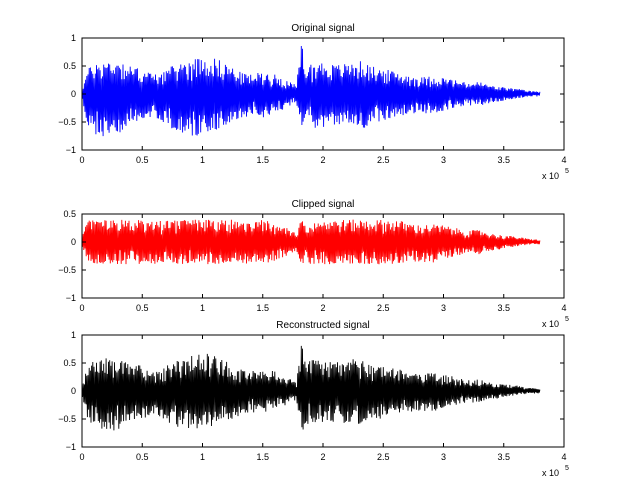 The width and height of the screenshot is (624, 502). Describe the element at coordinates (322, 28) in the screenshot. I see `chart-title: Original signal` at that location.